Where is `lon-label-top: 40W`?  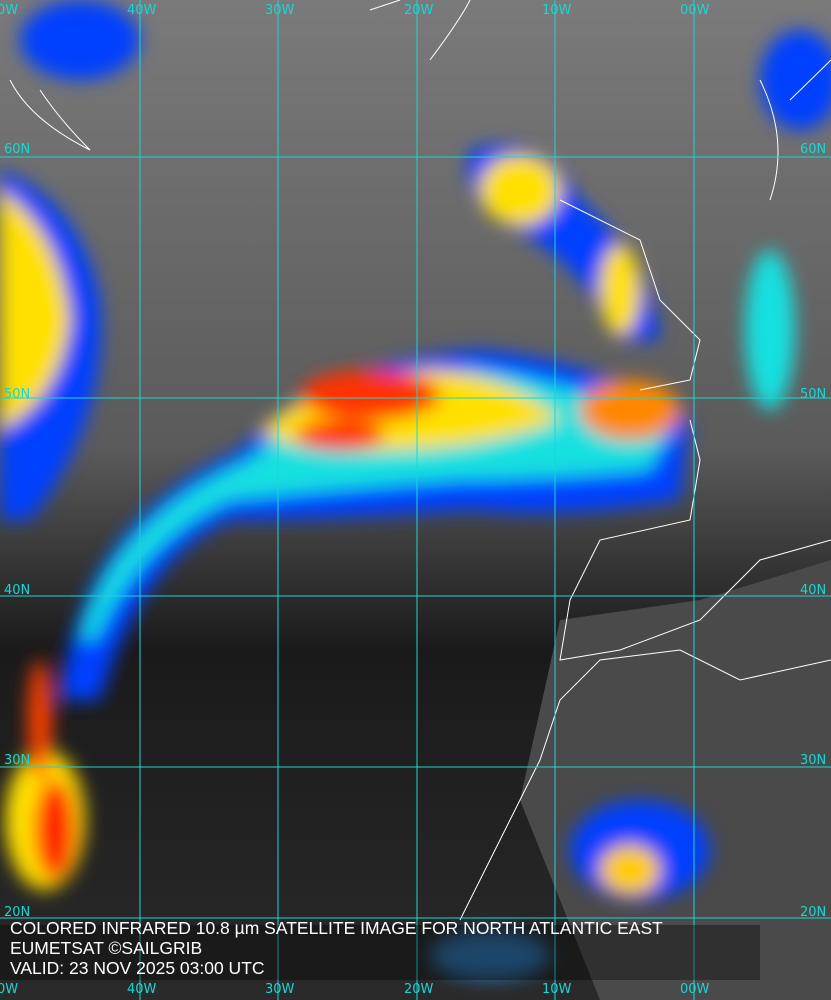
lon-label-top: 40W is located at coordinates (142, 10).